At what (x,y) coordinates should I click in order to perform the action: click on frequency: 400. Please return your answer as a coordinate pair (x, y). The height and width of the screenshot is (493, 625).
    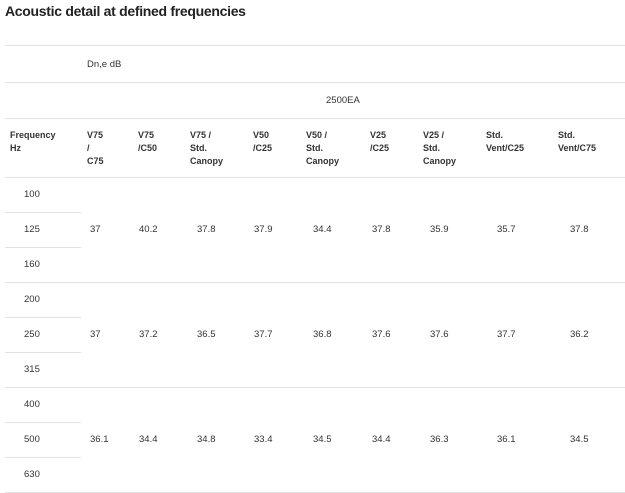
    Looking at the image, I should click on (32, 404).